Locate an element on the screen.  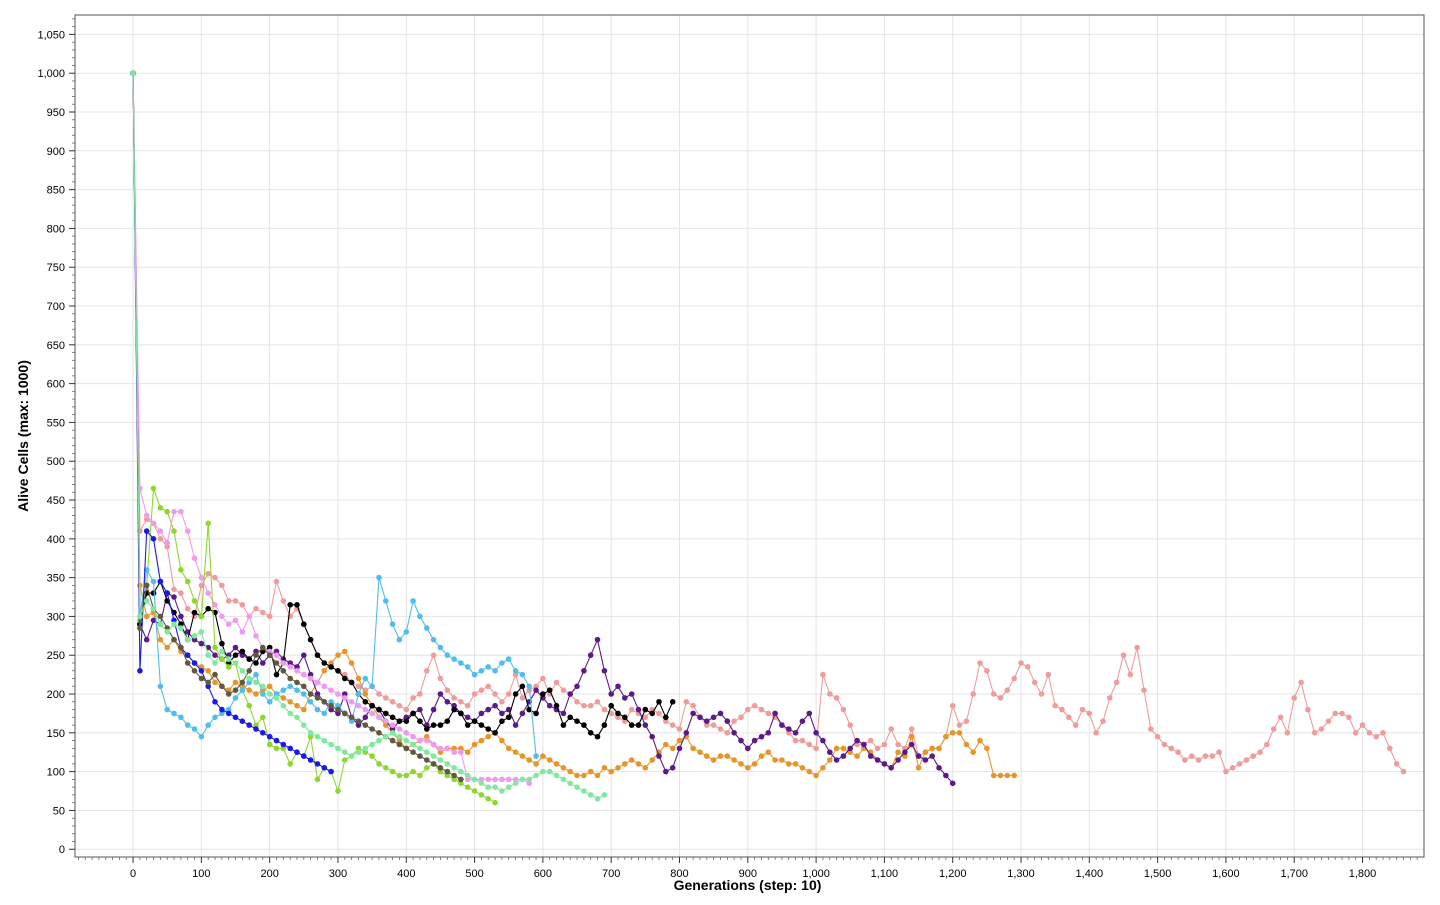
y-tick-label: 200 is located at coordinates (56, 695).